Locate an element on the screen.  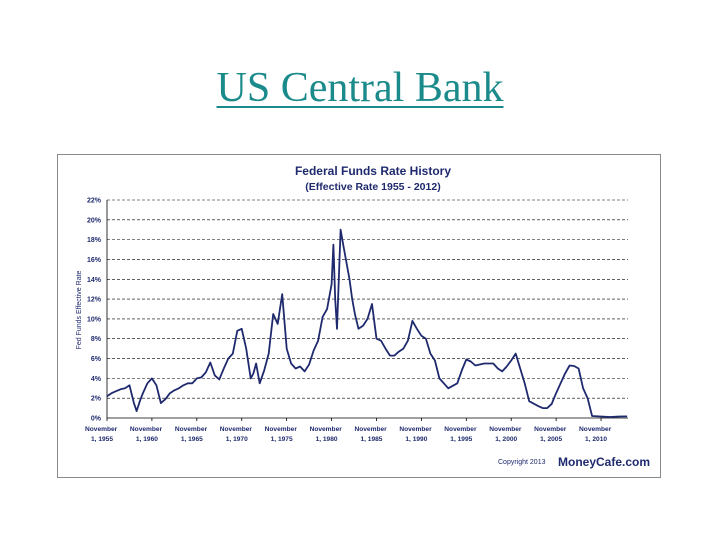
brand-logo-text: MoneyCafe.com is located at coordinates (604, 462).